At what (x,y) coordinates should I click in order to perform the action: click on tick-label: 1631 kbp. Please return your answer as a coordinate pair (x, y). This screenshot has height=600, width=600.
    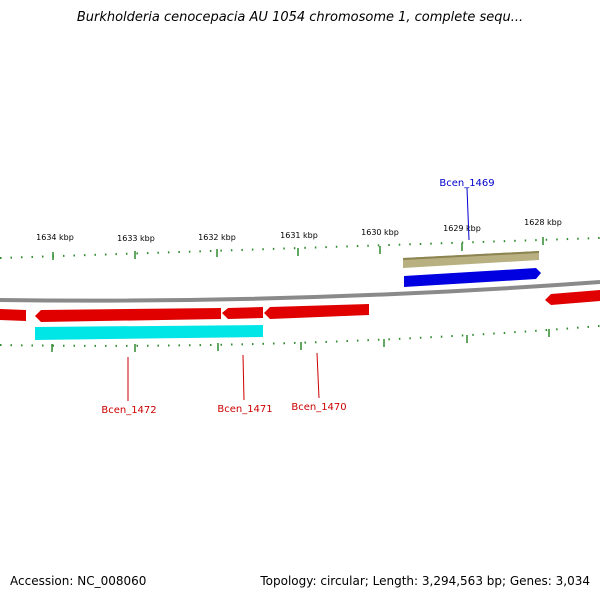
    Looking at the image, I should click on (299, 235).